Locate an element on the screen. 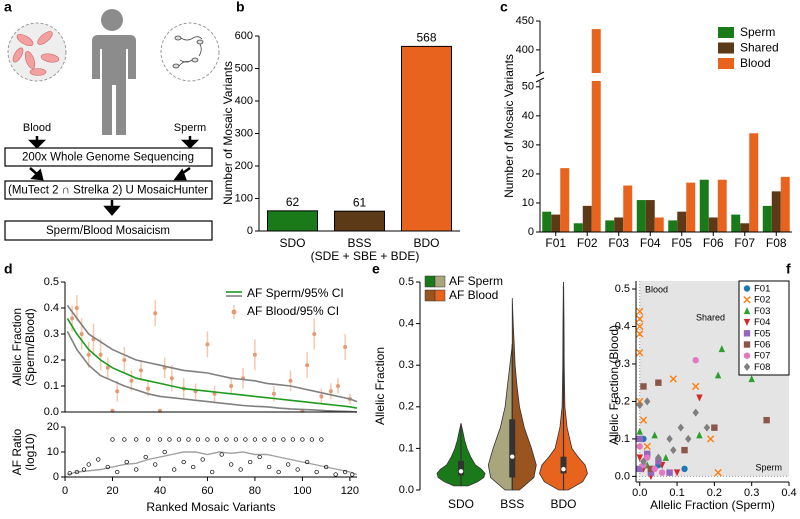  y-tick-label: 0.5 is located at coordinates (51, 282).